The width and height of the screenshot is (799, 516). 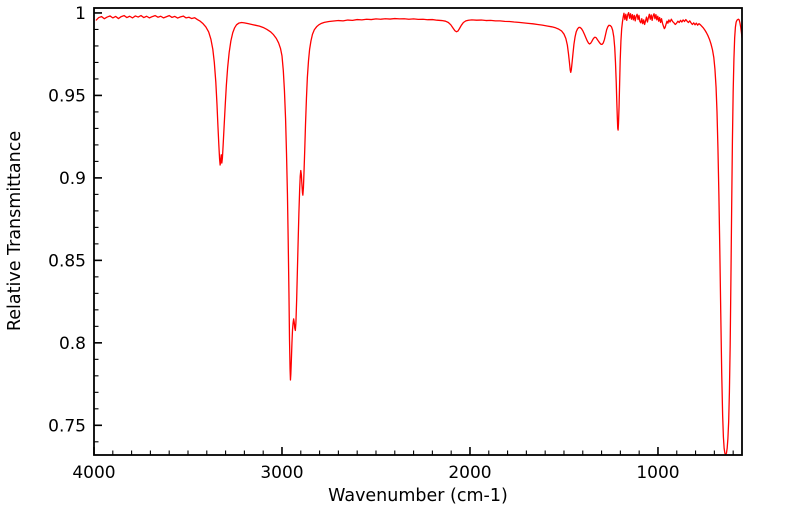 I want to click on y-tick-label: 1, so click(x=80, y=14).